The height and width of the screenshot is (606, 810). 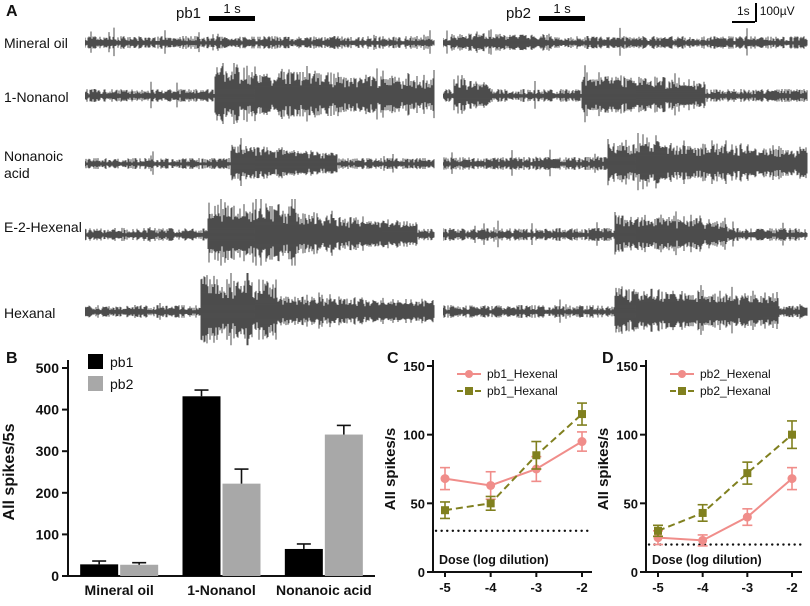 I want to click on svg-text: pb2_Hexenal, so click(x=735, y=374).